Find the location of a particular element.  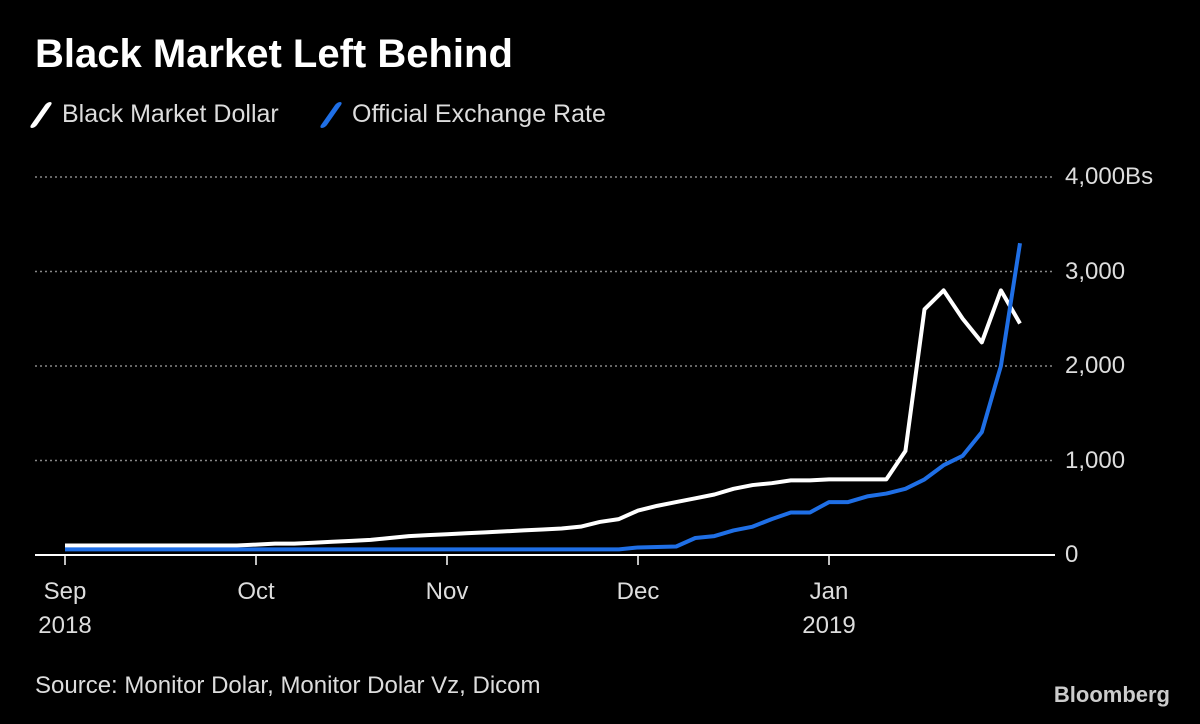

x-tick-label: Oct is located at coordinates (256, 591).